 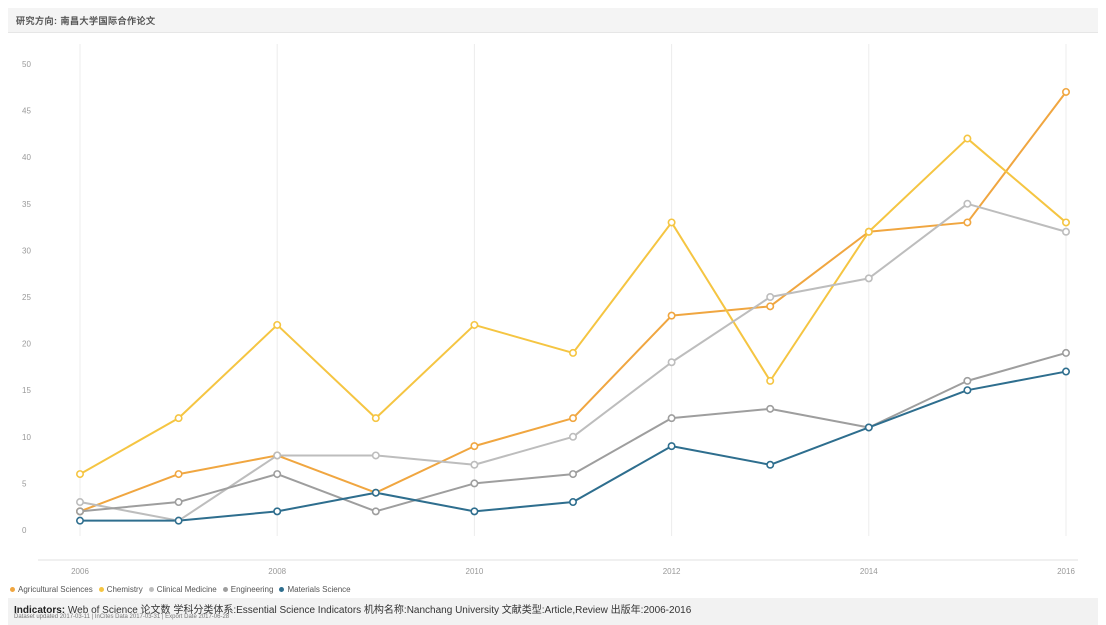 I want to click on y-tick-label: 0, so click(x=24, y=530).